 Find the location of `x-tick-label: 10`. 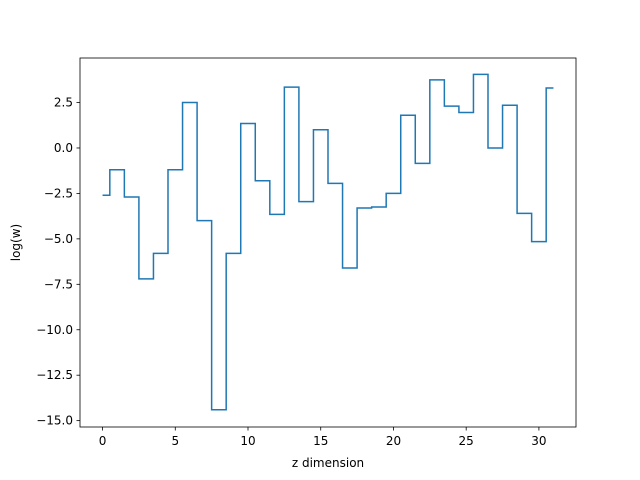

x-tick-label: 10 is located at coordinates (247, 441).